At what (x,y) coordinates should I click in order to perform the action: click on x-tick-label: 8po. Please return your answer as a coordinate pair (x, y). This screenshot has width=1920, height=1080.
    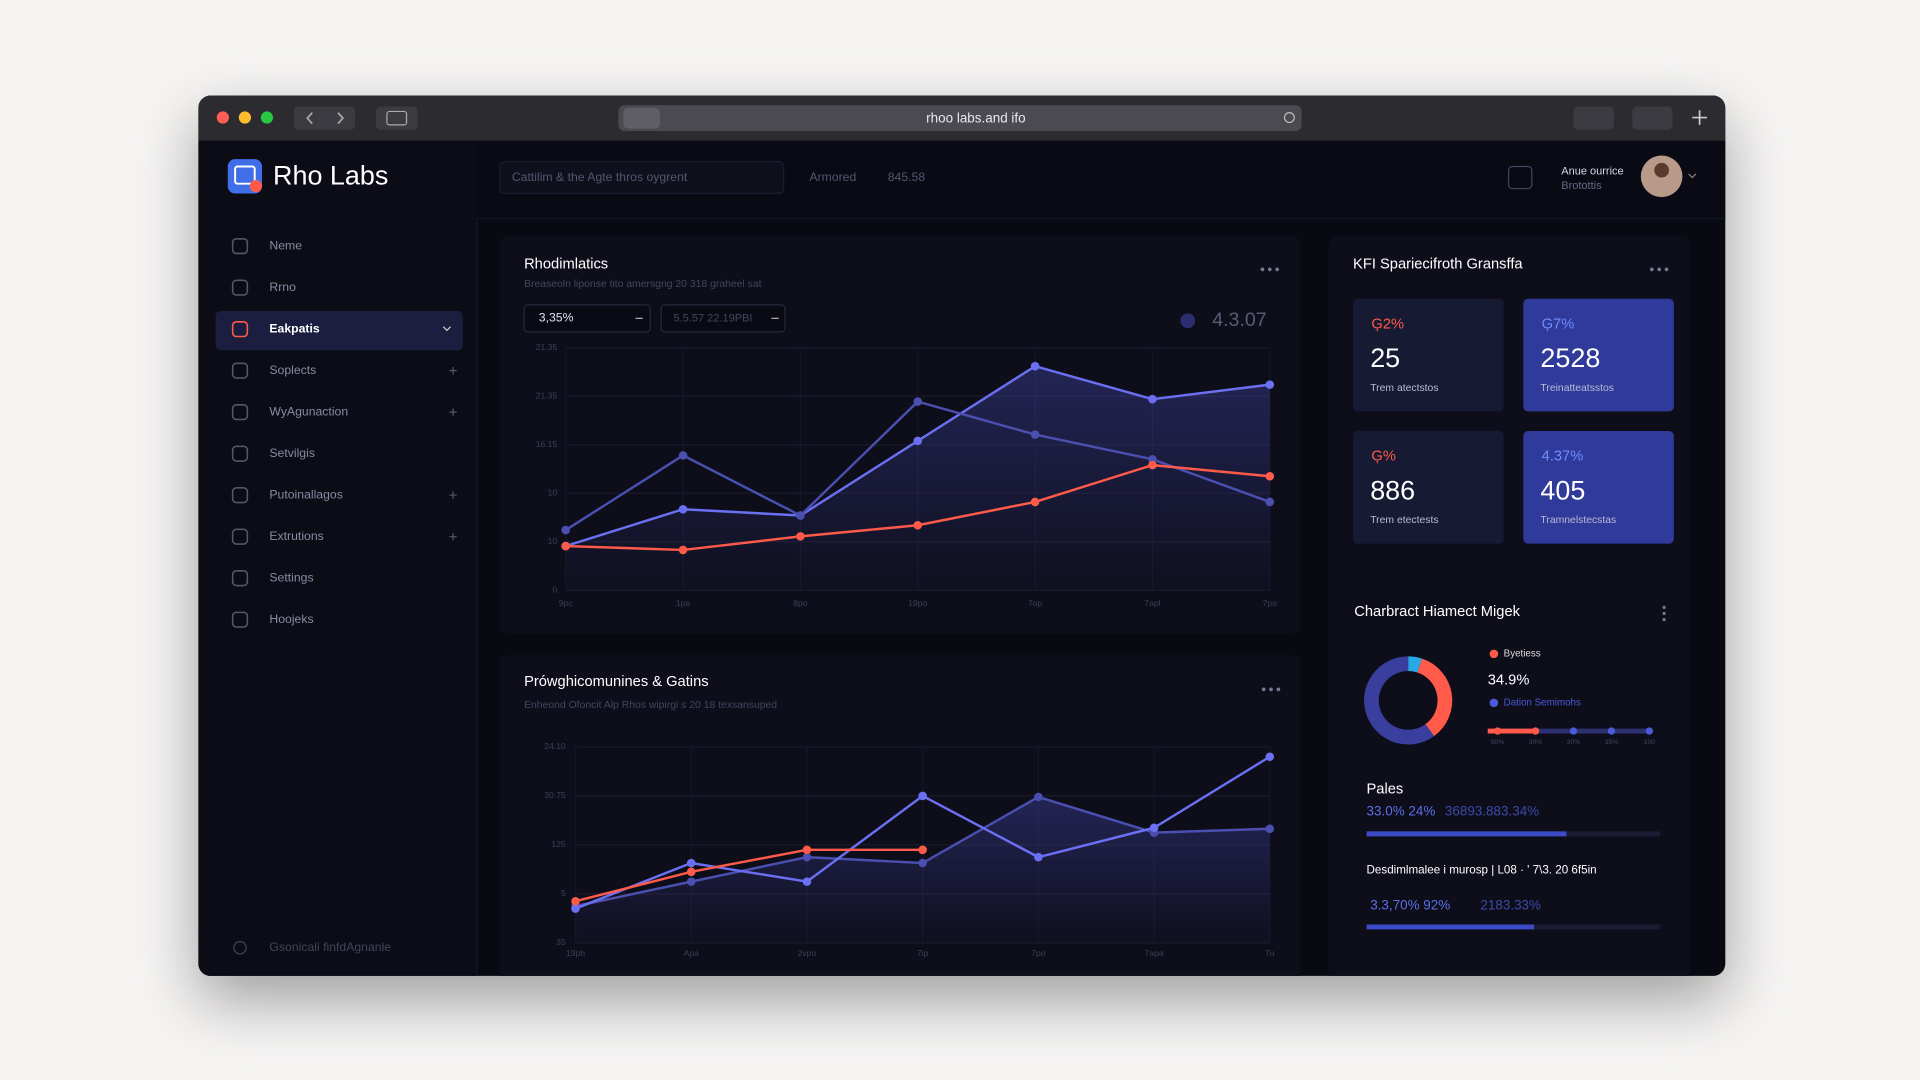
    Looking at the image, I should click on (800, 603).